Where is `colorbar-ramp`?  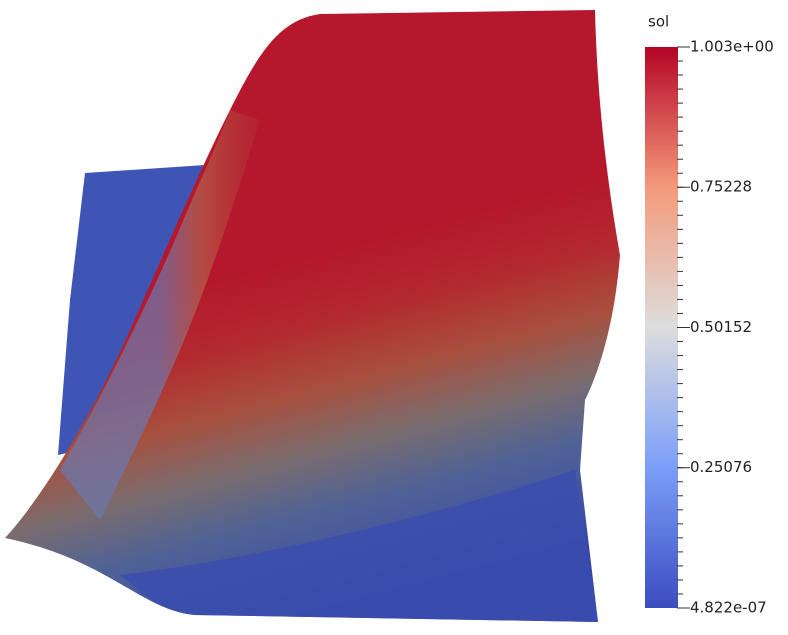 colorbar-ramp is located at coordinates (661, 327).